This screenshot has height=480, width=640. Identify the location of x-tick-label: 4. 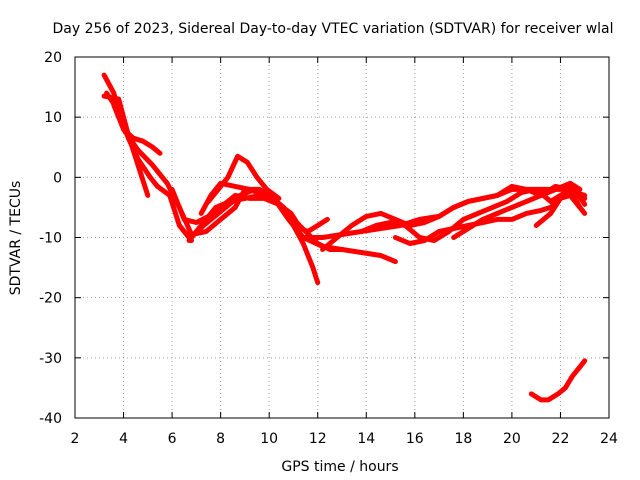
(123, 439).